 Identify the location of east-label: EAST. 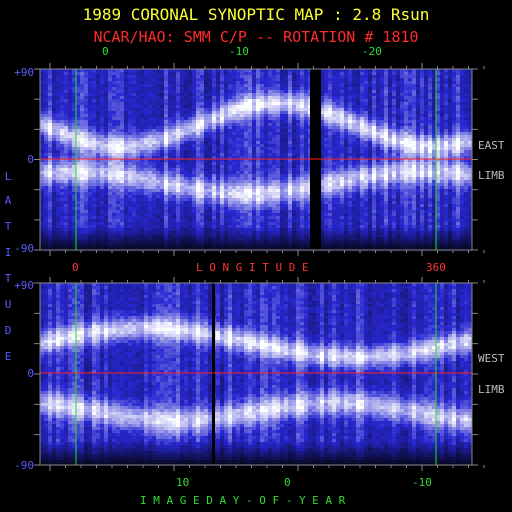
(491, 145).